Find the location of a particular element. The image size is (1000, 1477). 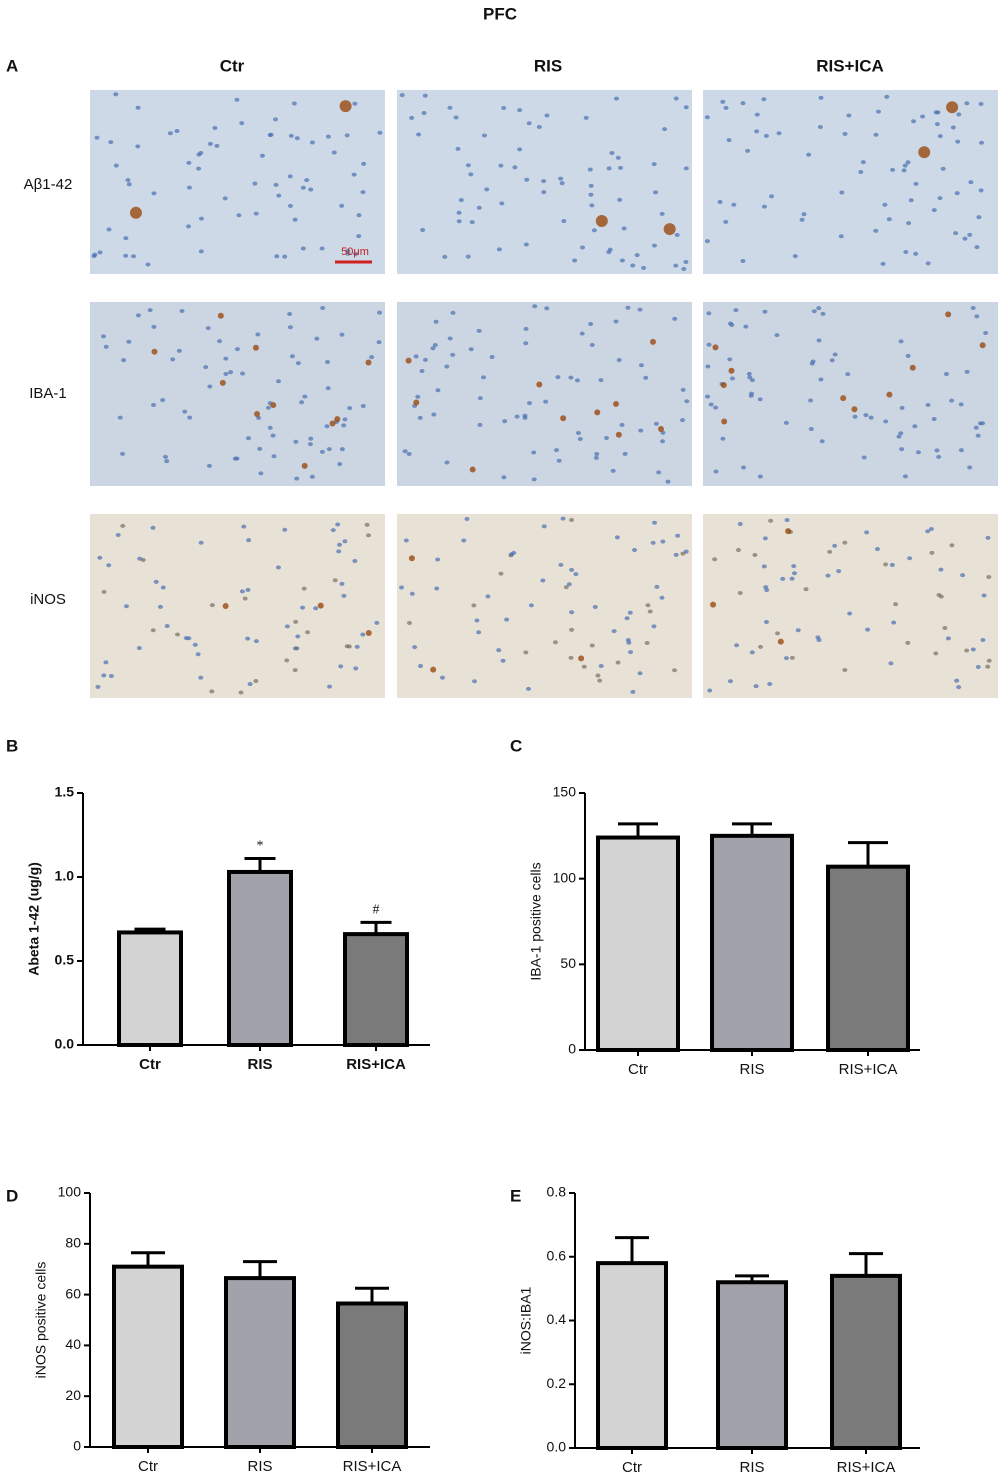

y-tick-label: 1.0 is located at coordinates (65, 876).